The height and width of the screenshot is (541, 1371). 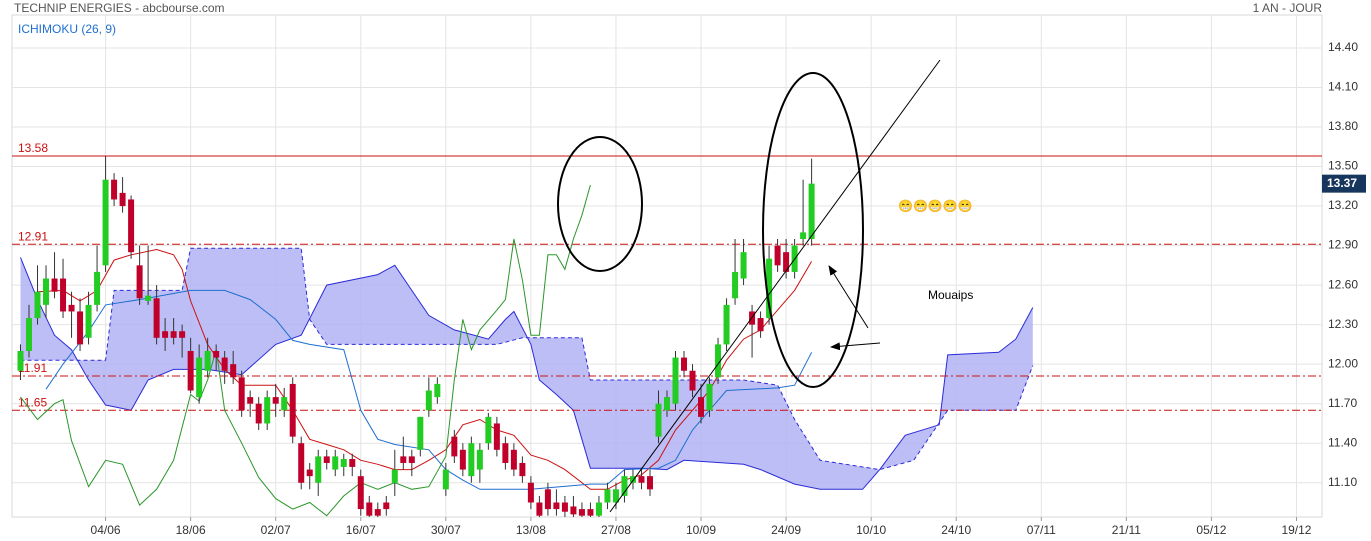 What do you see at coordinates (950, 295) in the screenshot?
I see `note: Mouaips` at bounding box center [950, 295].